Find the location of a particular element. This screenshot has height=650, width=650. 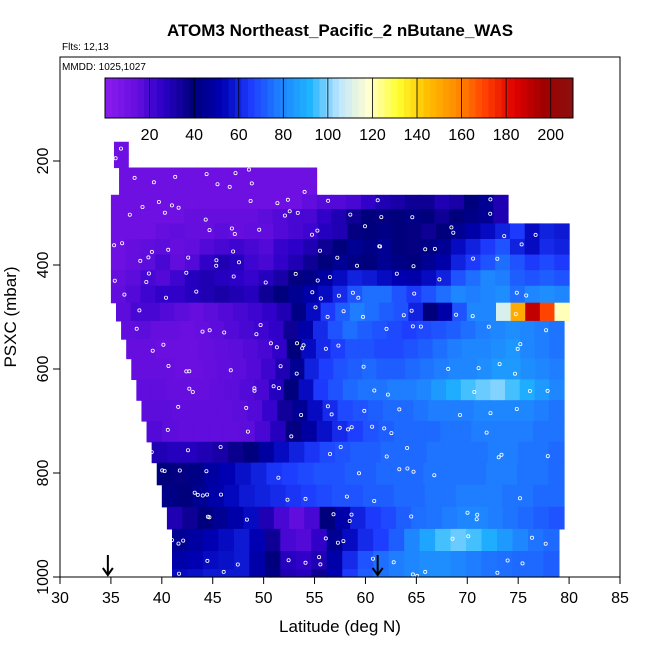

colorbar-tick-label: 140 is located at coordinates (417, 135).